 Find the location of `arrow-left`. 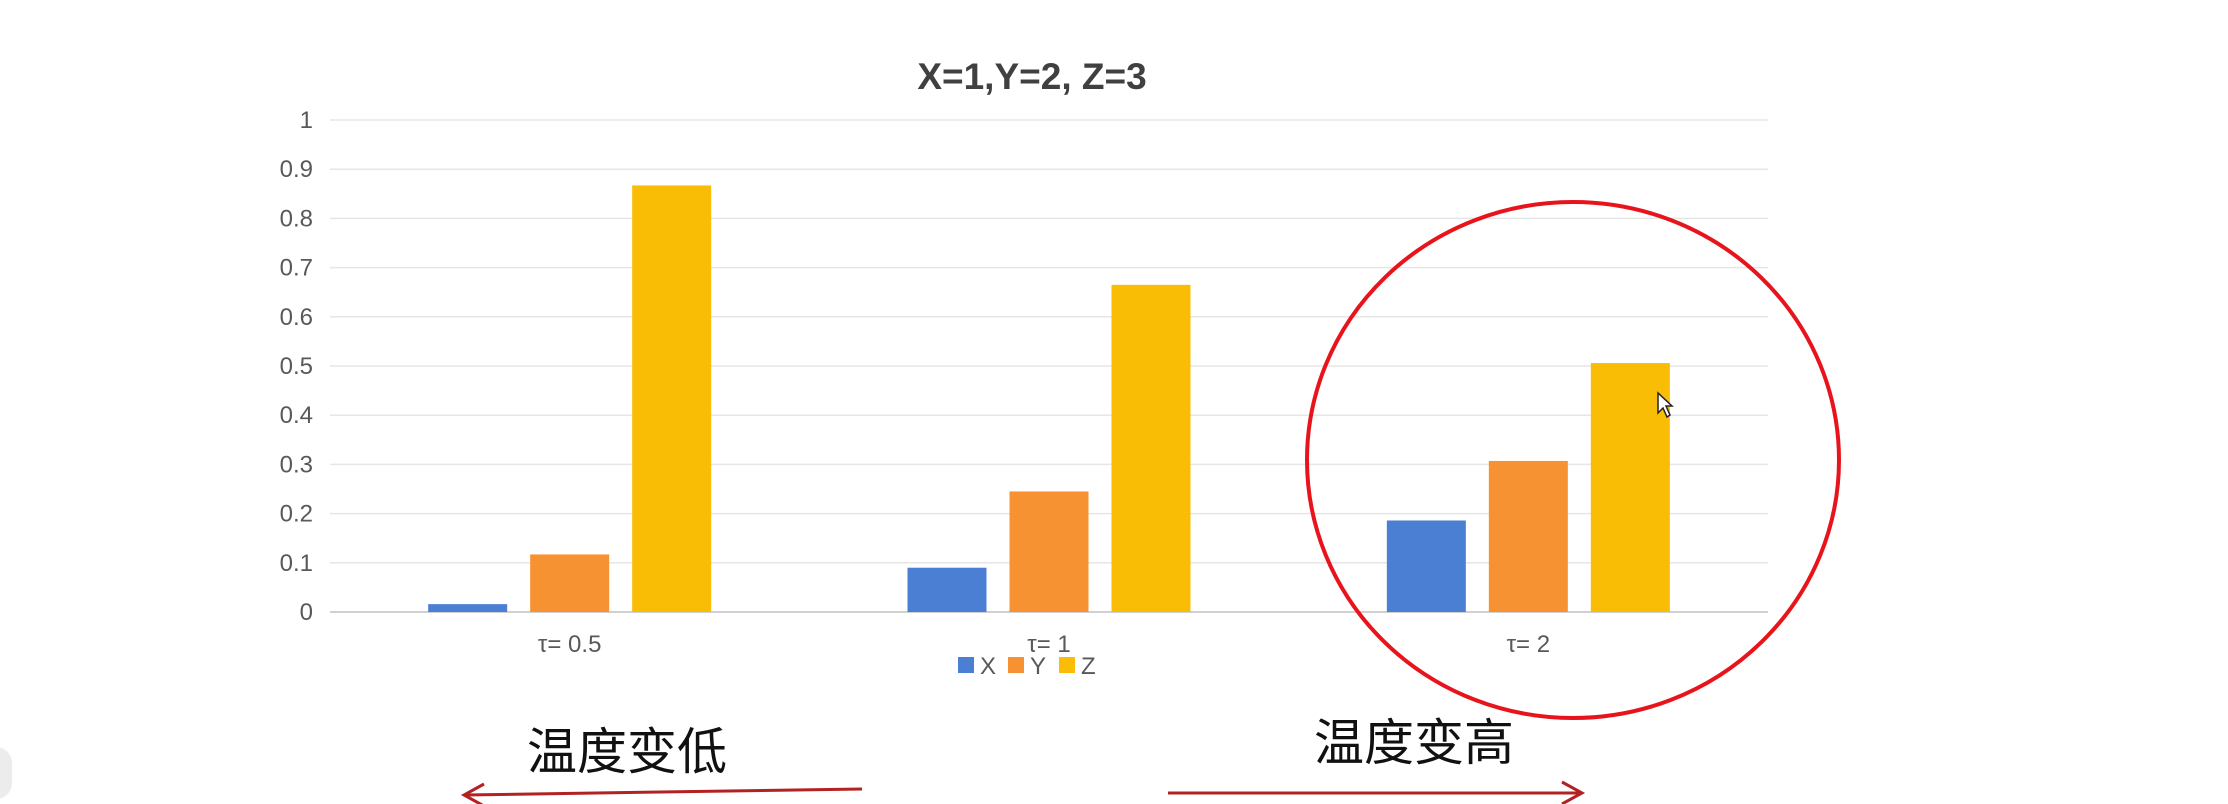

arrow-left is located at coordinates (661, 793).